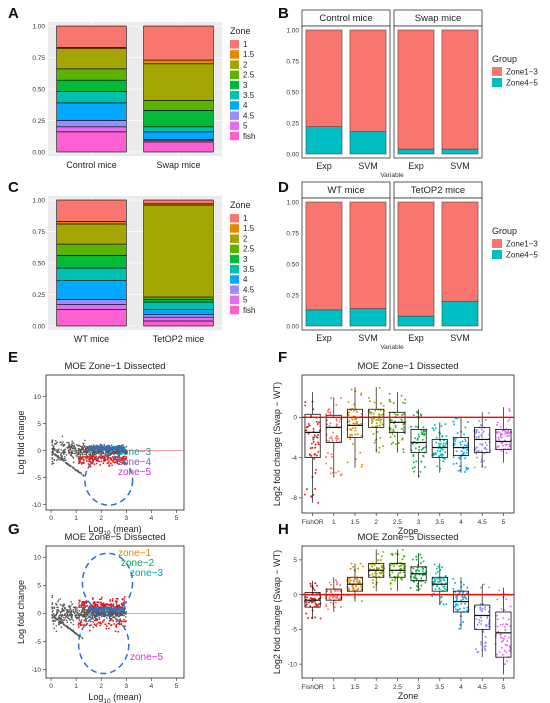  What do you see at coordinates (277, 612) in the screenshot?
I see `y-axis-label: Log2 fold change (Swap − WT)` at bounding box center [277, 612].